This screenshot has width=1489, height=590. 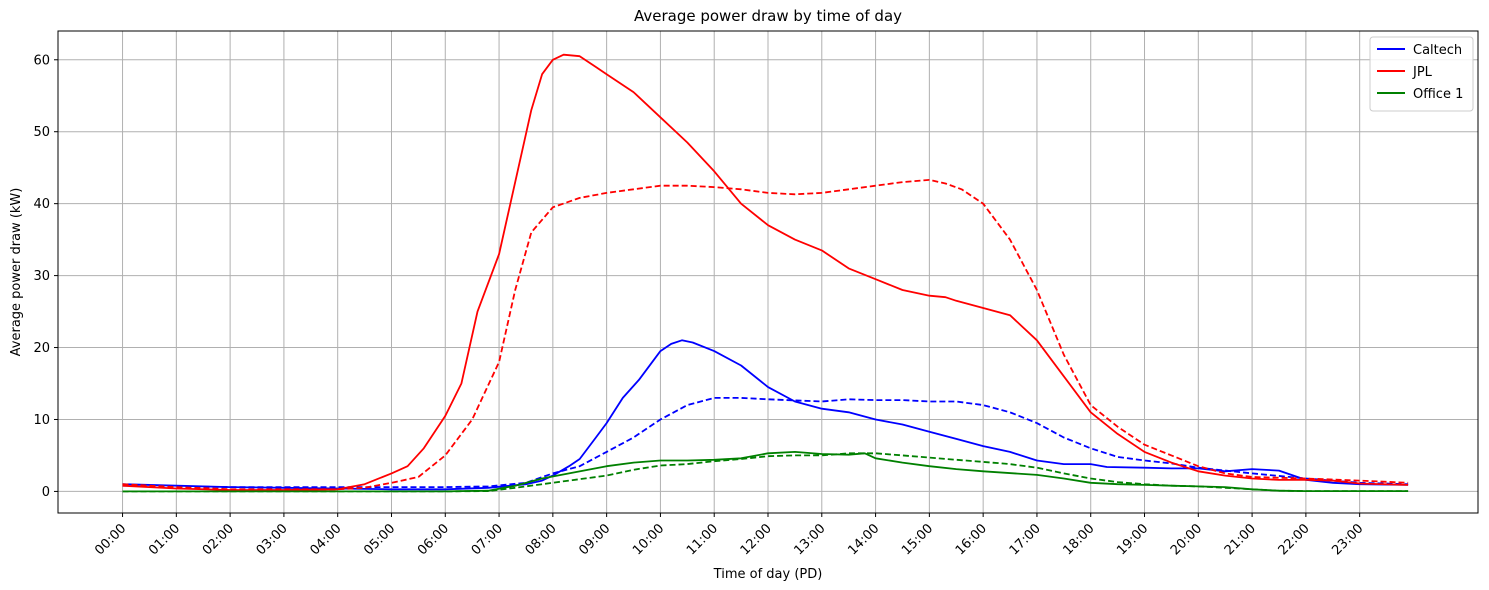 What do you see at coordinates (1240, 539) in the screenshot?
I see `x-tick-label: 21:00` at bounding box center [1240, 539].